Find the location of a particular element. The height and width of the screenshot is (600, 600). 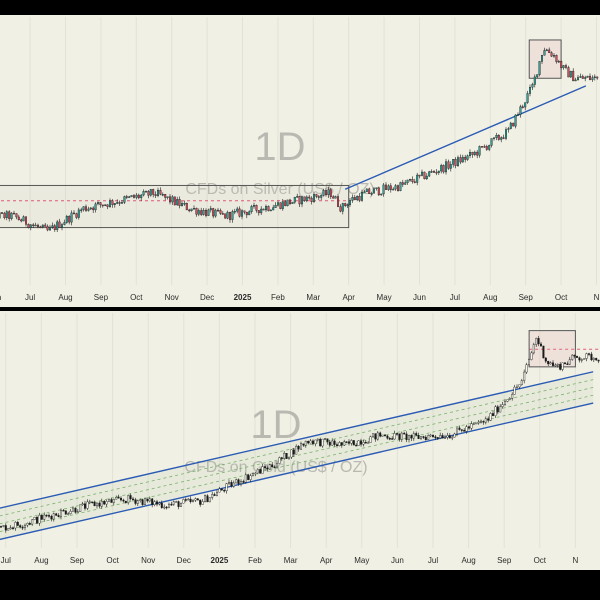

time-axis-label: Aug is located at coordinates (490, 297).